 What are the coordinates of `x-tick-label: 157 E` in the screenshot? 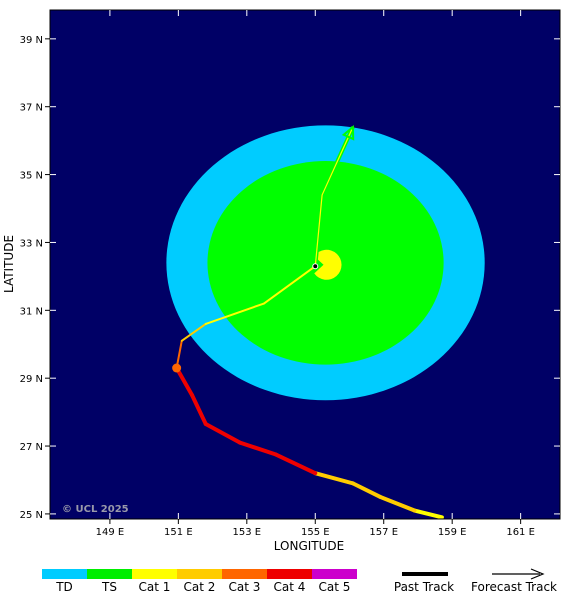 It's located at (383, 532).